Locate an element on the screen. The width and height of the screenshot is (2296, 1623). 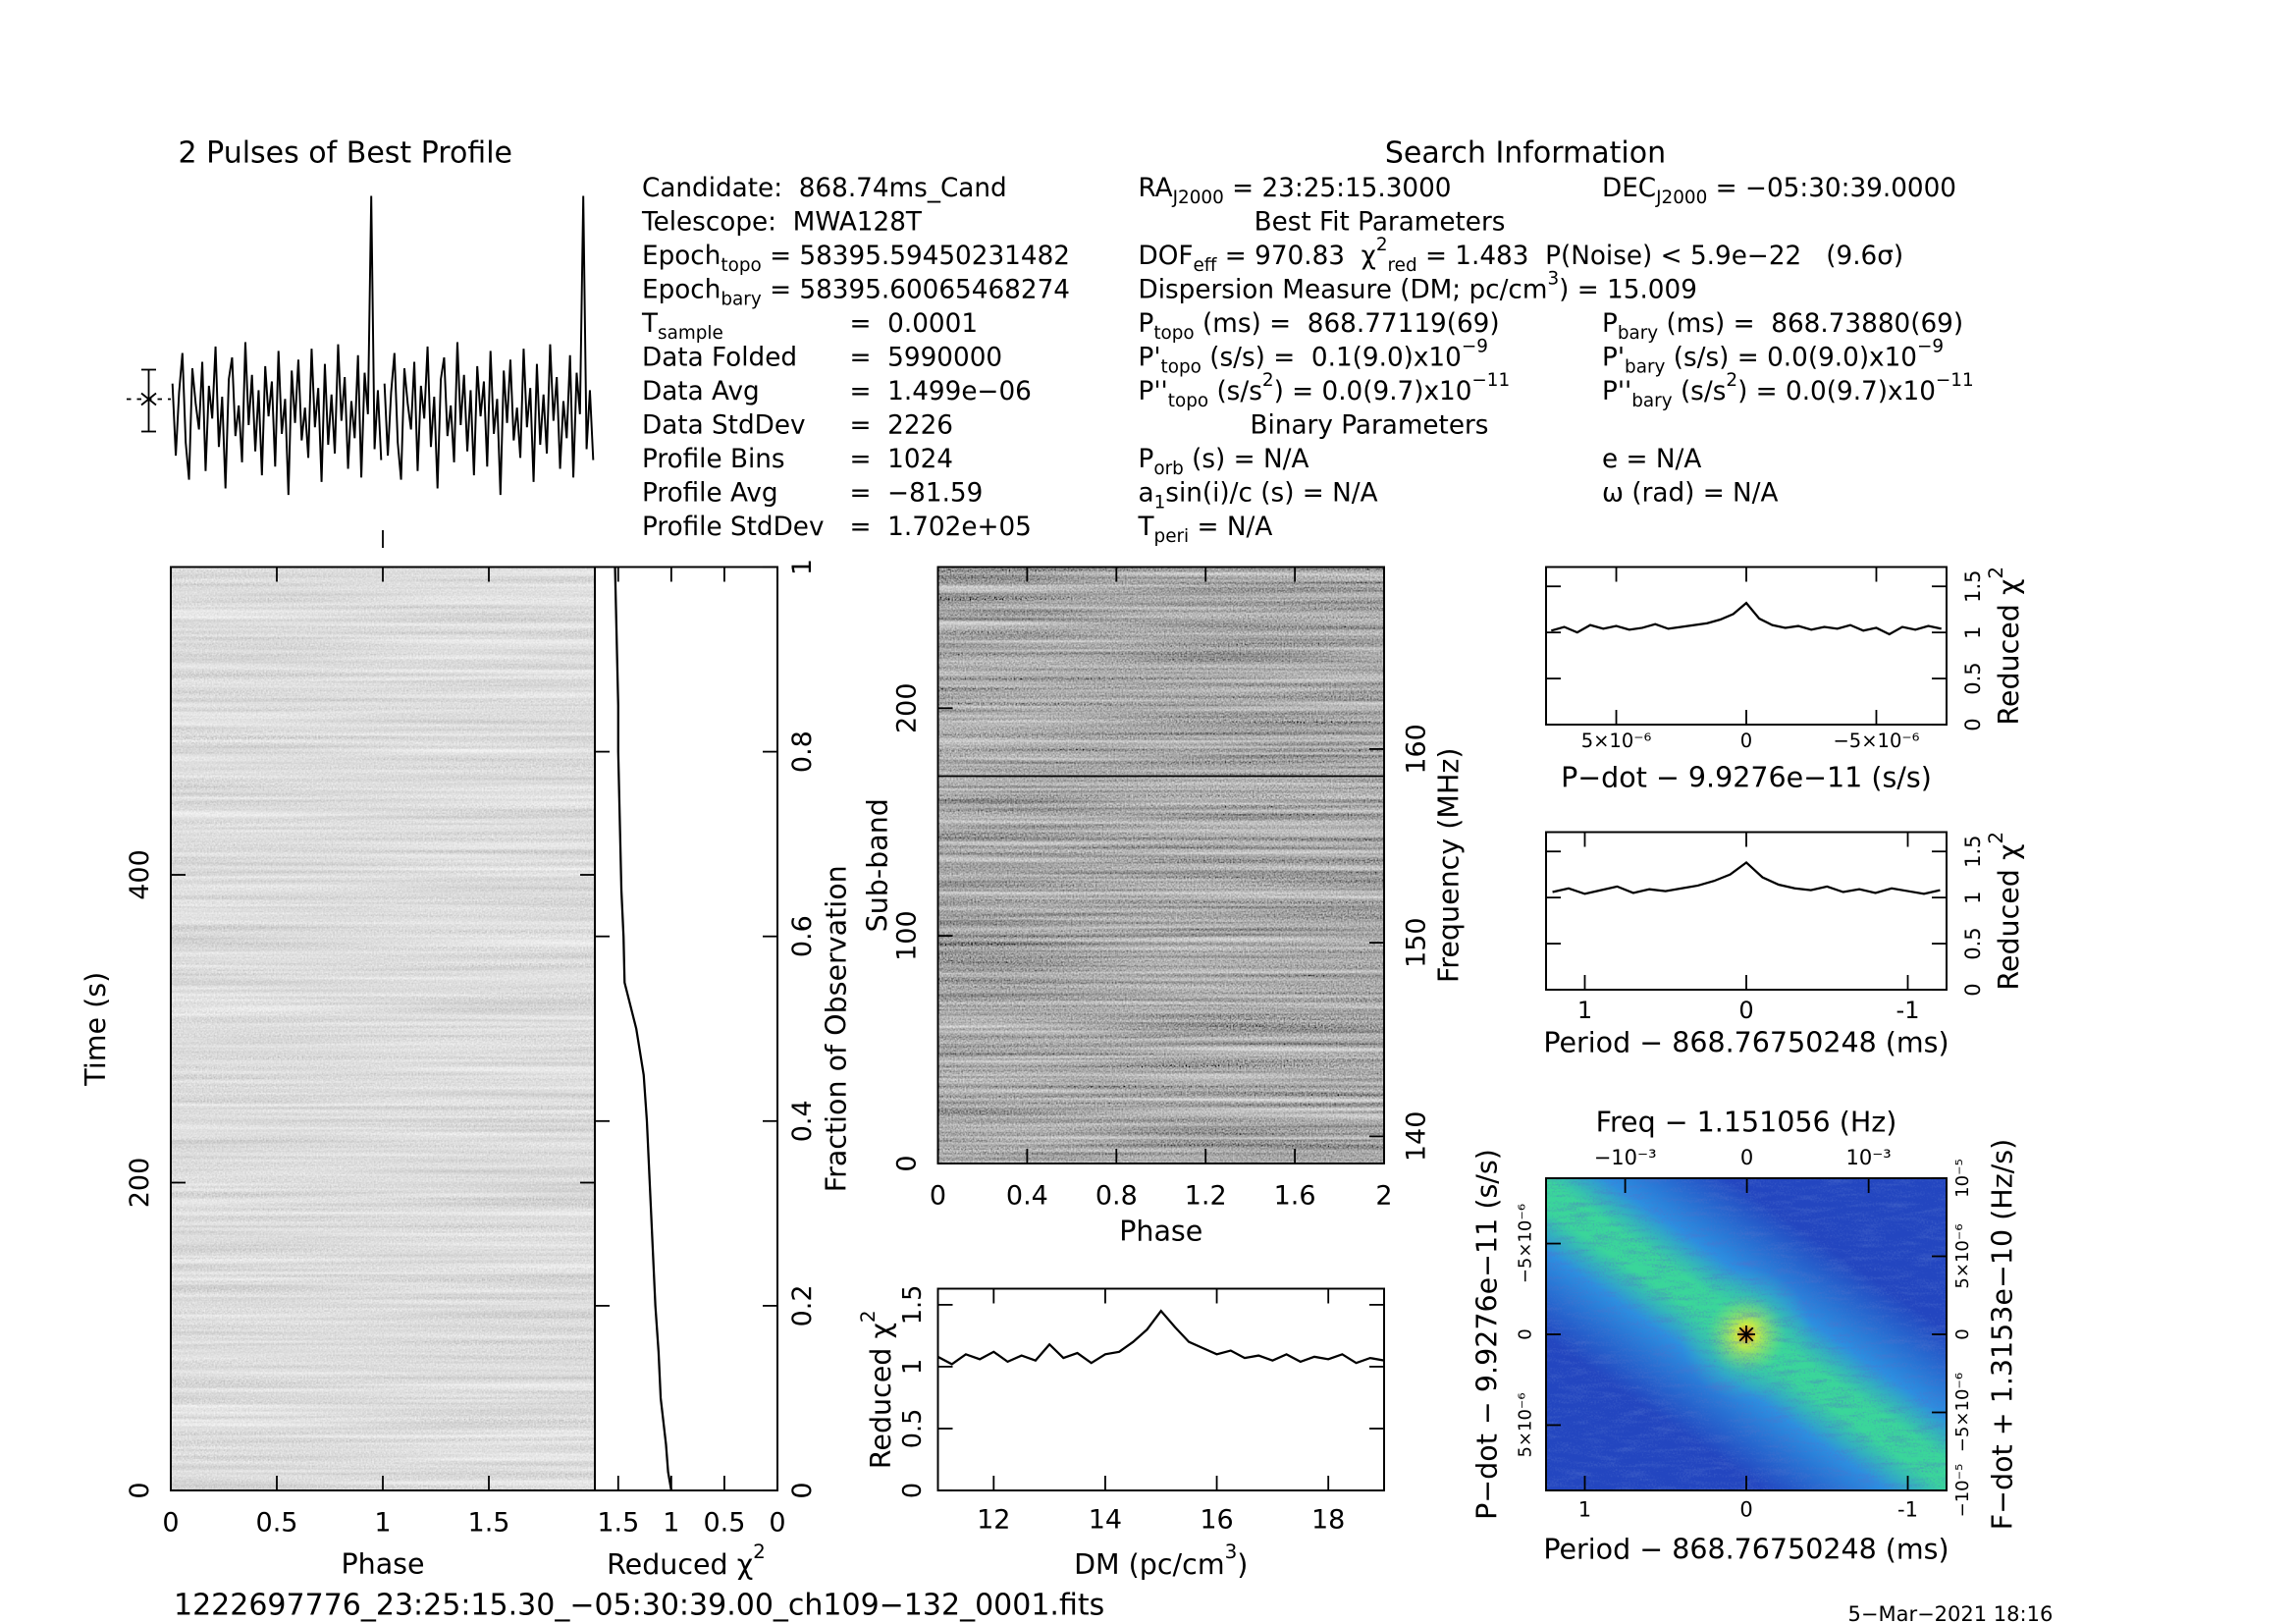
text-part: Profile StdDev is located at coordinates (733, 528).